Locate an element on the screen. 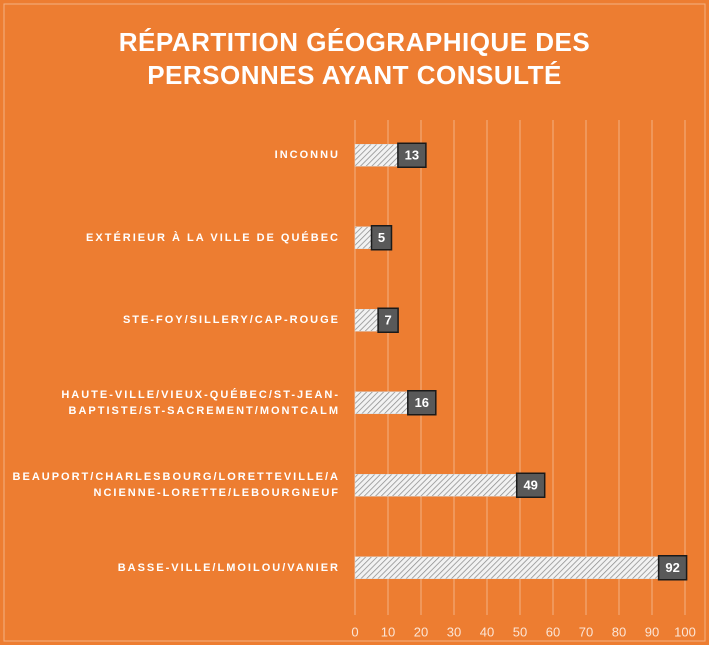 This screenshot has width=709, height=645. x-tick-label: 70 is located at coordinates (586, 631).